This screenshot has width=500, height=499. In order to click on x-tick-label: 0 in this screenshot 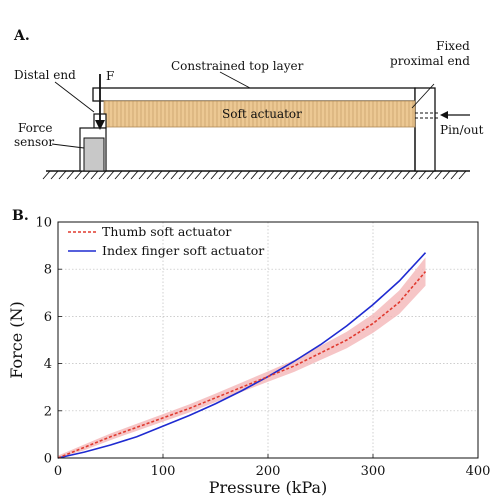, I will do `click(58, 471)`.